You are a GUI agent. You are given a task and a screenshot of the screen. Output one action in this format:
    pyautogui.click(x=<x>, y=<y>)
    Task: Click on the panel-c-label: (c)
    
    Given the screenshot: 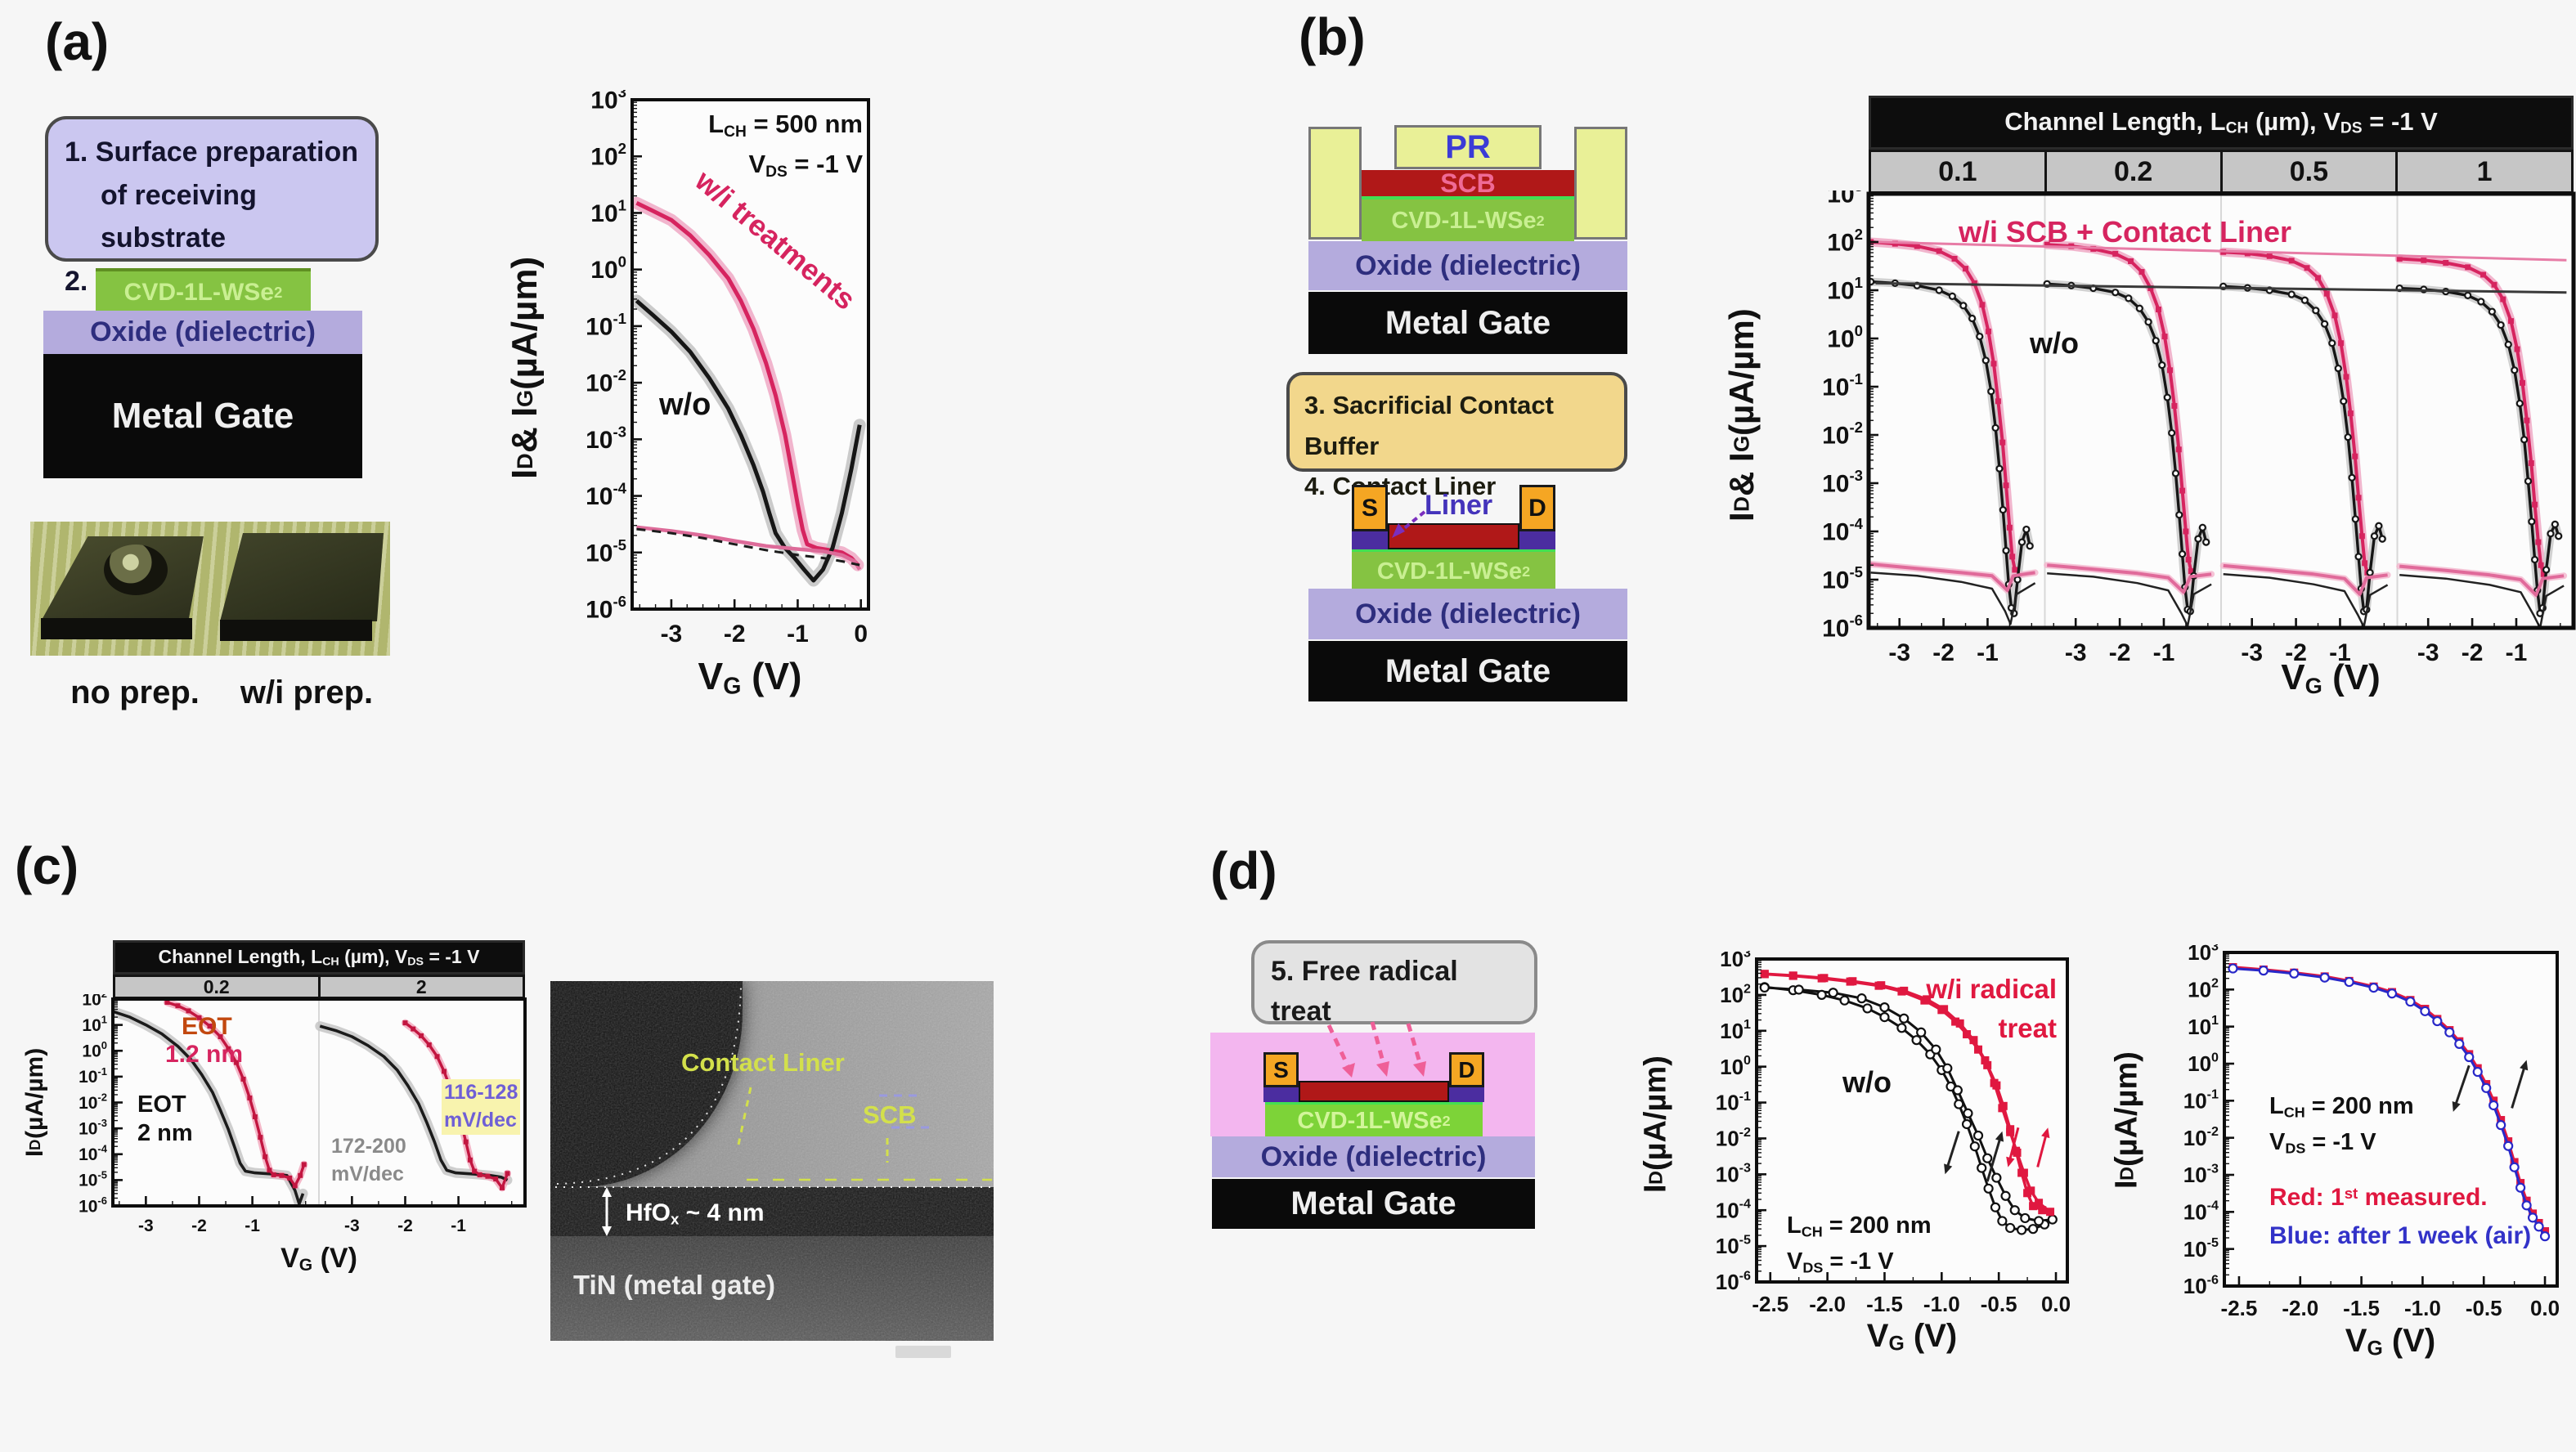 What is the action you would take?
    pyautogui.click(x=47, y=865)
    